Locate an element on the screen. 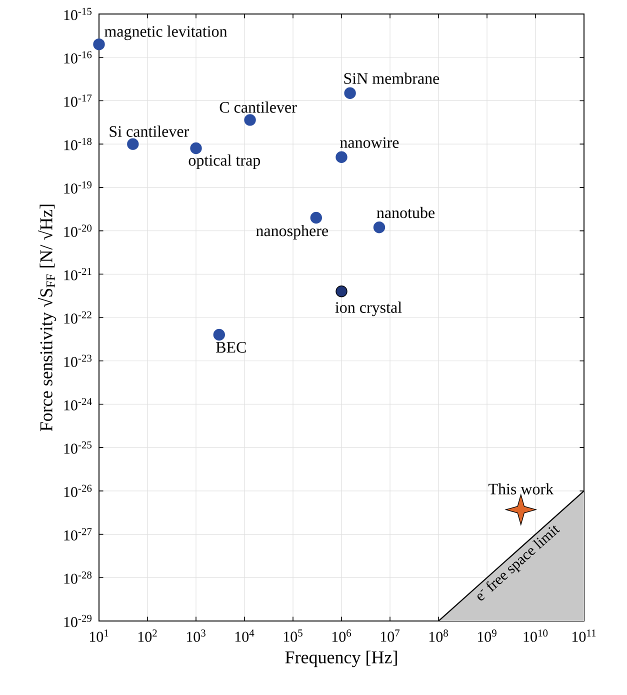 The image size is (627, 695). y-tick-label: 10$^{-27}$ is located at coordinates (78, 534).